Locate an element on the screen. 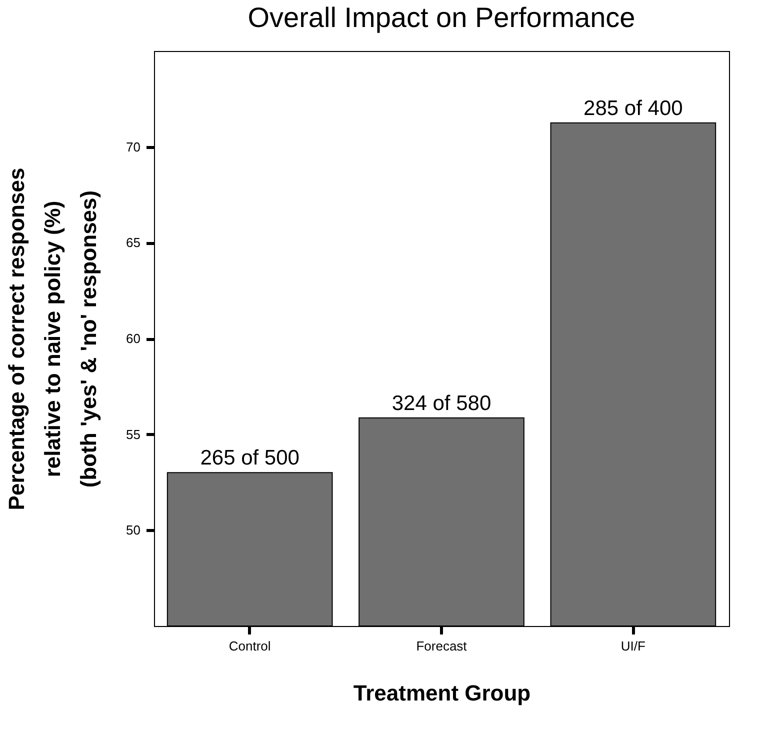 The width and height of the screenshot is (766, 736). x-tick-label: Forecast is located at coordinates (442, 646).